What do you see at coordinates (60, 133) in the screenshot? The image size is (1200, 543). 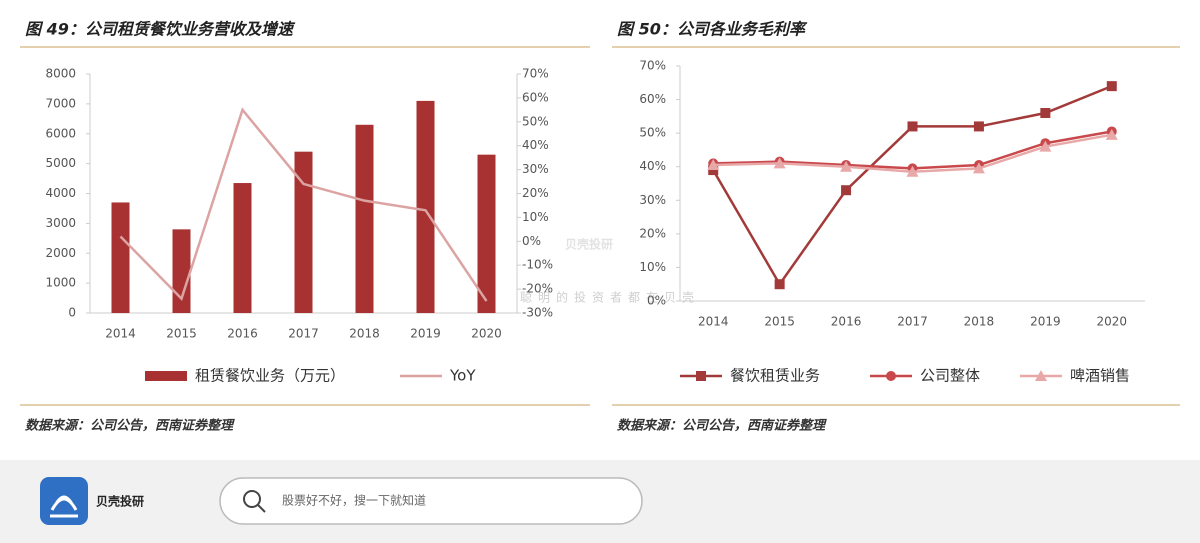 I see `y-tick-label: 6000` at bounding box center [60, 133].